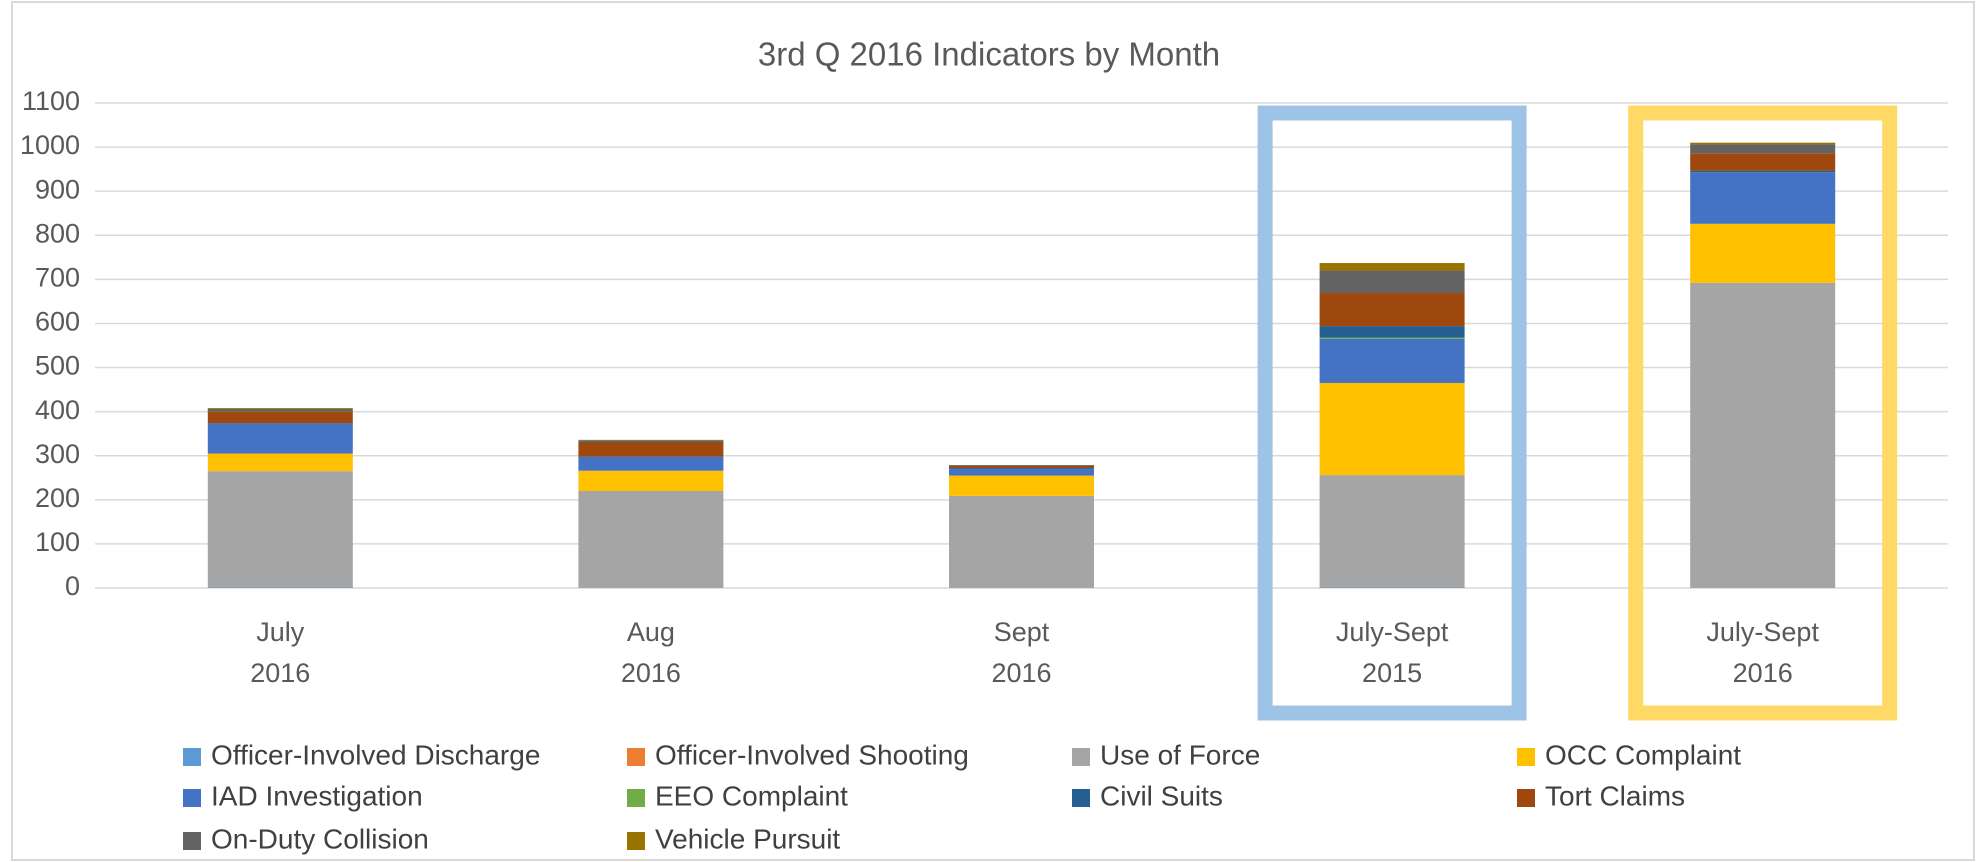 The width and height of the screenshot is (1977, 862). Describe the element at coordinates (747, 838) in the screenshot. I see `legend-text: Vehicle Pursuit` at that location.